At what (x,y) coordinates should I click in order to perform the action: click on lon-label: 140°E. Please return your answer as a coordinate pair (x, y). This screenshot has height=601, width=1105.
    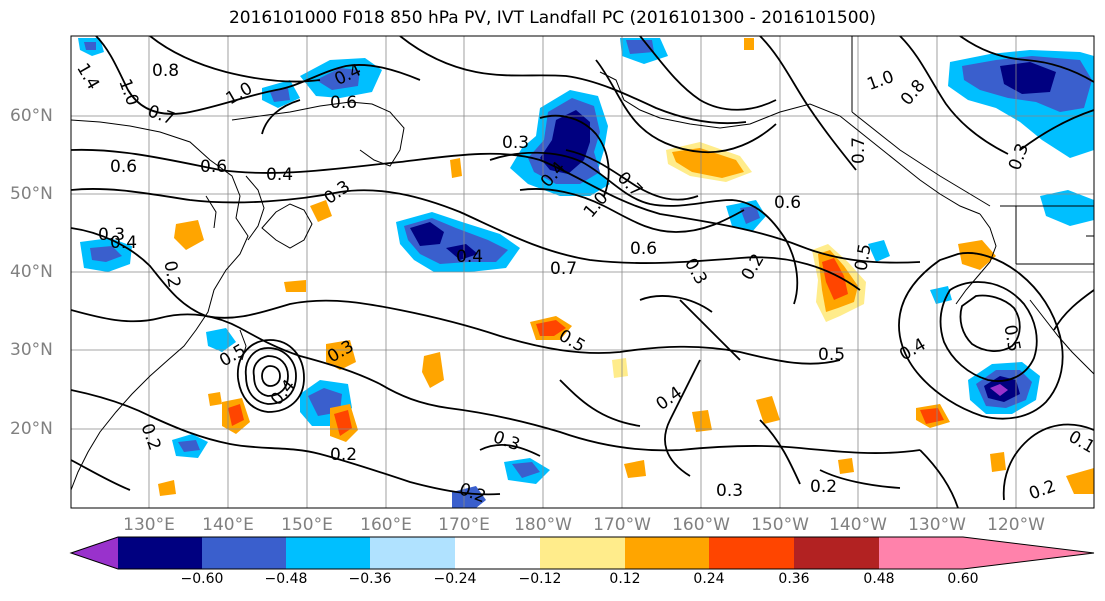
    Looking at the image, I should click on (228, 525).